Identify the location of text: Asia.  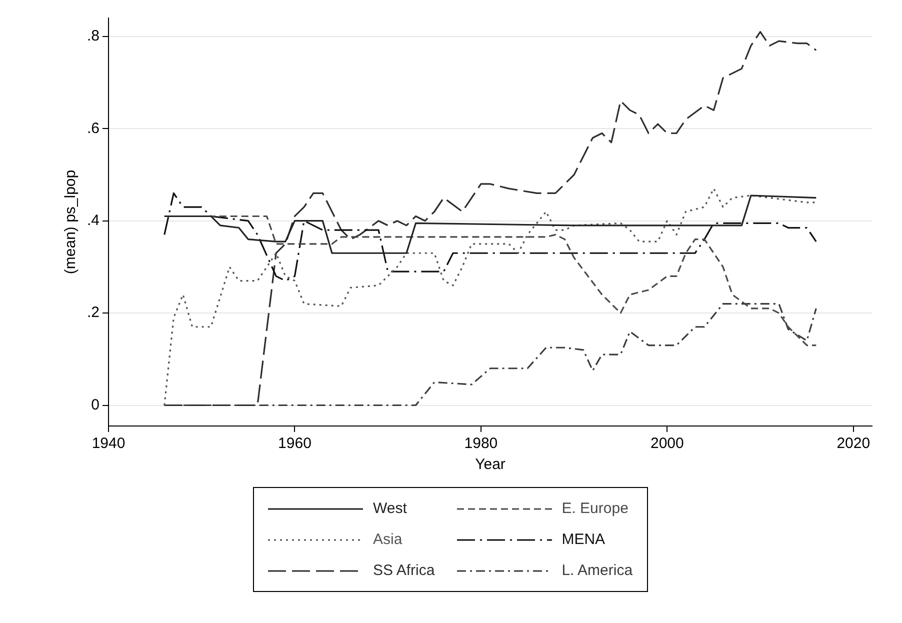
(387, 539).